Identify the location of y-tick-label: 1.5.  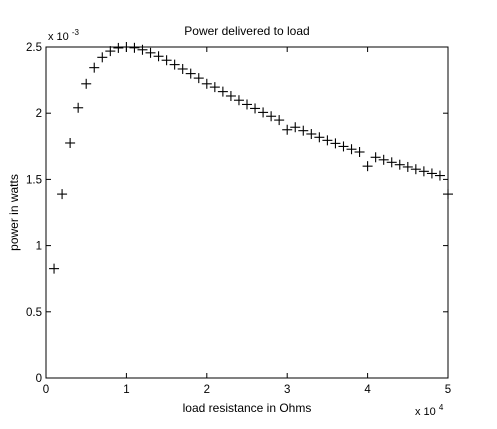
(34, 180).